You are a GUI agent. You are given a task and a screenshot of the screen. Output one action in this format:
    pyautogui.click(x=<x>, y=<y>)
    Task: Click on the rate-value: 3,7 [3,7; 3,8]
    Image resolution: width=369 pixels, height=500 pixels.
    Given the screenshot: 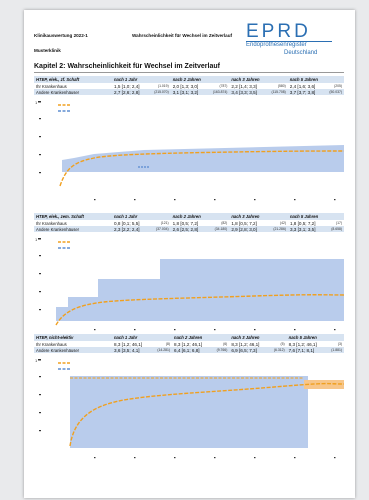 What is the action you would take?
    pyautogui.click(x=302, y=92)
    